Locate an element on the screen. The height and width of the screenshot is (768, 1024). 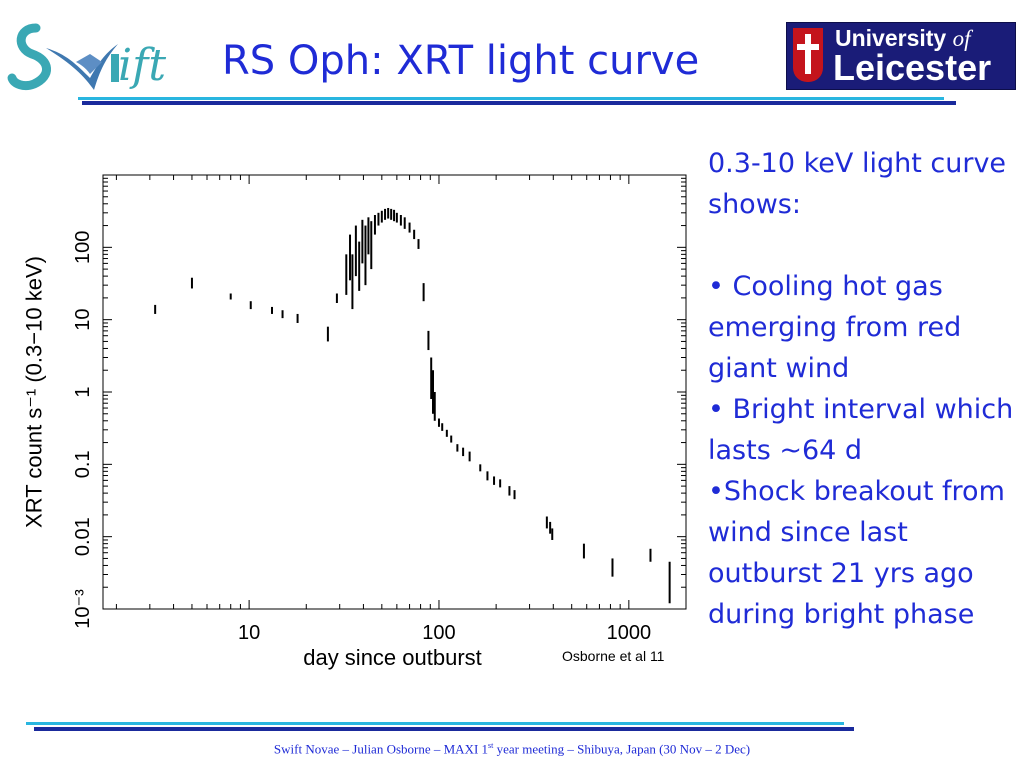
x-tick-label: 100 is located at coordinates (438, 633).